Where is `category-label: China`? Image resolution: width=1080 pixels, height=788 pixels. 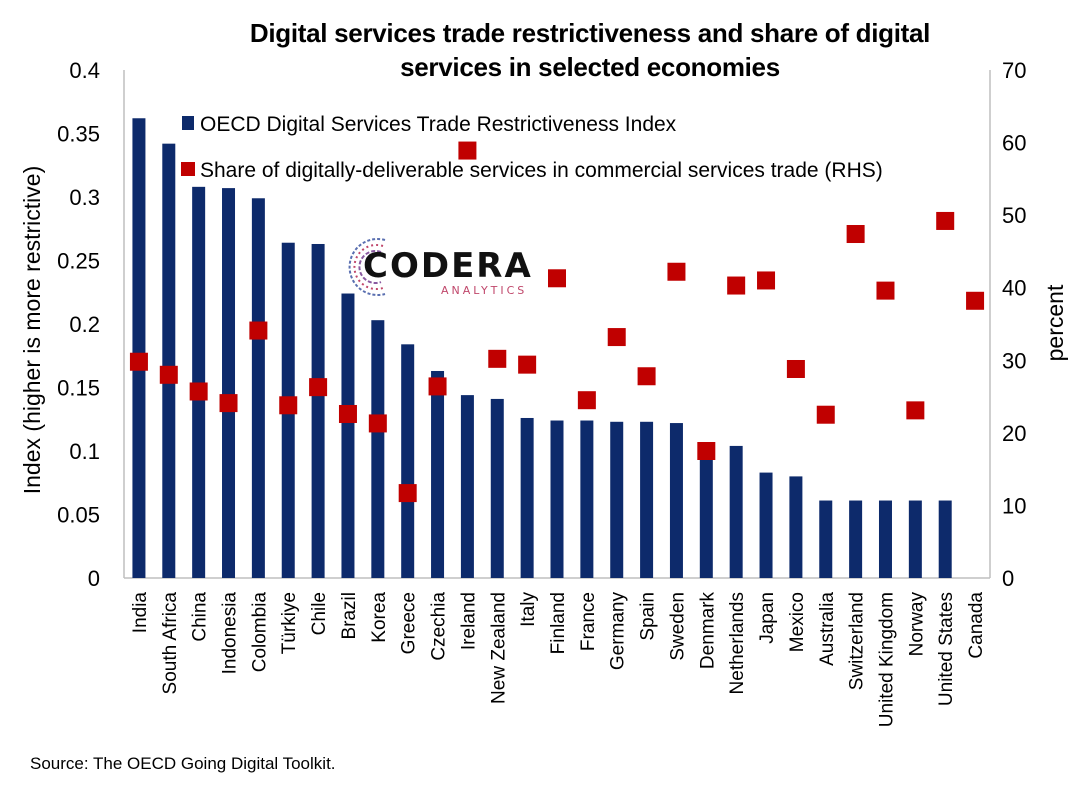 category-label: China is located at coordinates (200, 617).